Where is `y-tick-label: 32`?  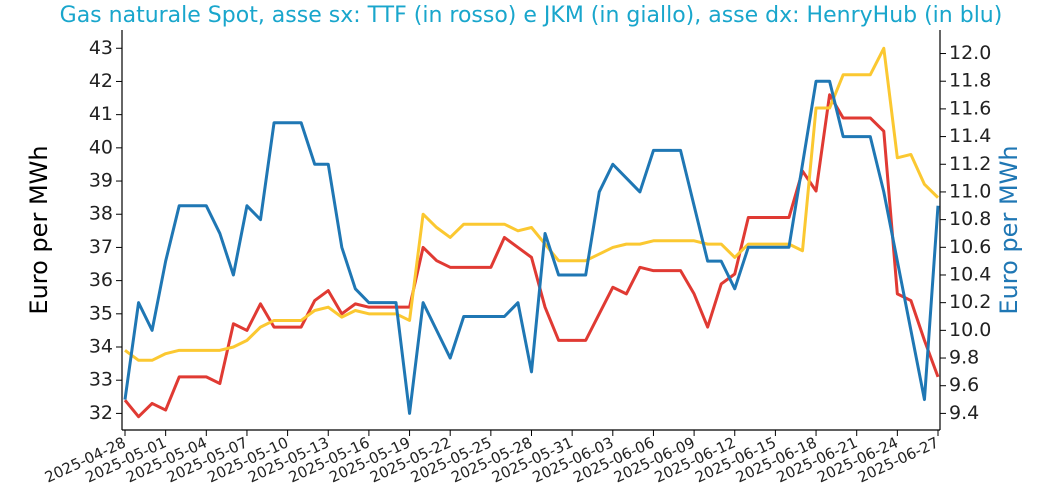
y-tick-label: 32 is located at coordinates (101, 413).